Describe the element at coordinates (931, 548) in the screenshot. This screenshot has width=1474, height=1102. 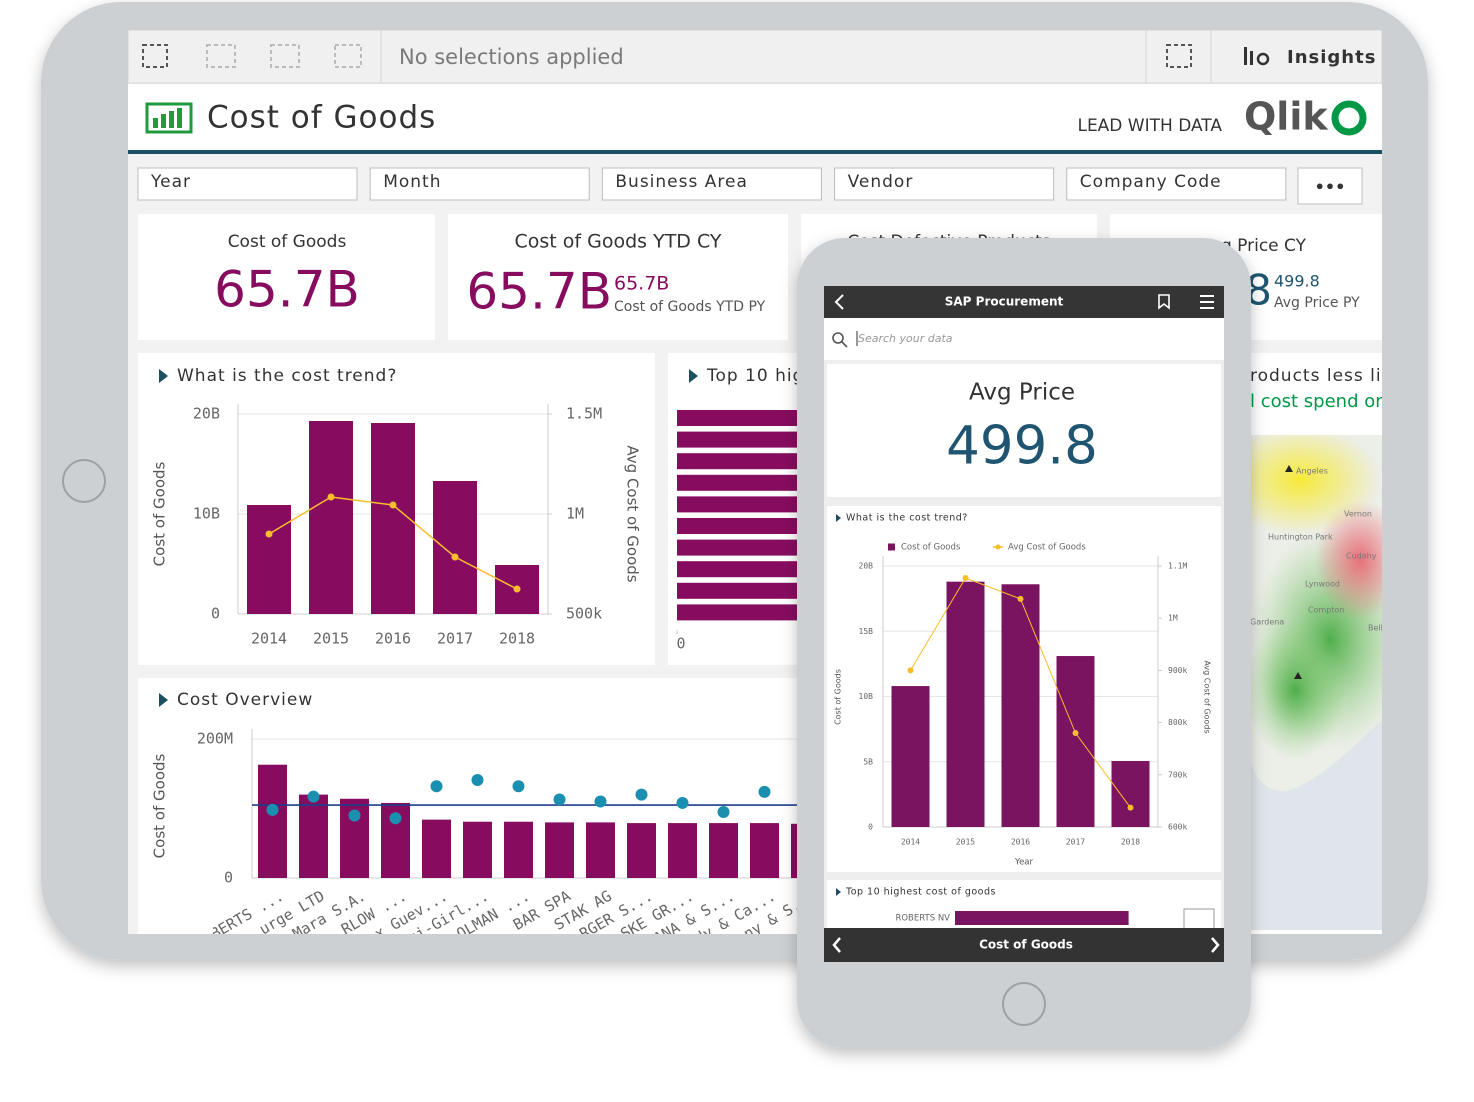
I see `legend-label: Cost of Goods` at that location.